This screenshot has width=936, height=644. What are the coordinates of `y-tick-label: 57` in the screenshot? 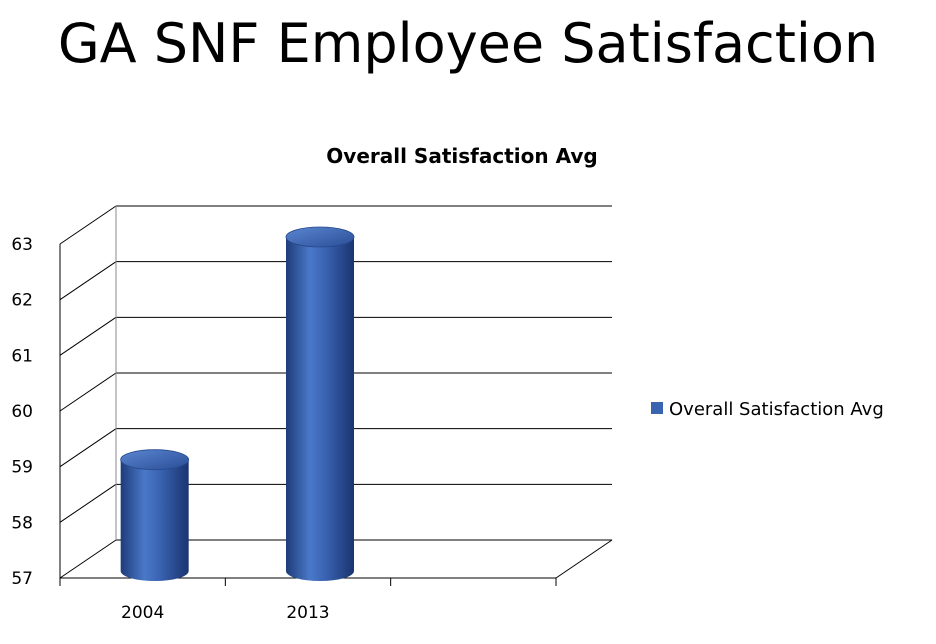 It's located at (22, 579).